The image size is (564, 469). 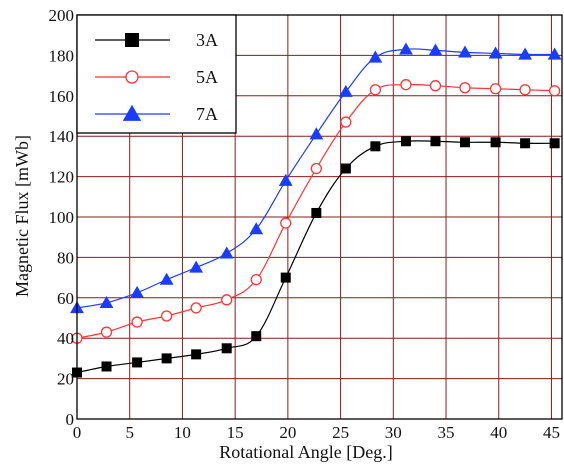 What do you see at coordinates (340, 432) in the screenshot?
I see `x-tick-label: 25` at bounding box center [340, 432].